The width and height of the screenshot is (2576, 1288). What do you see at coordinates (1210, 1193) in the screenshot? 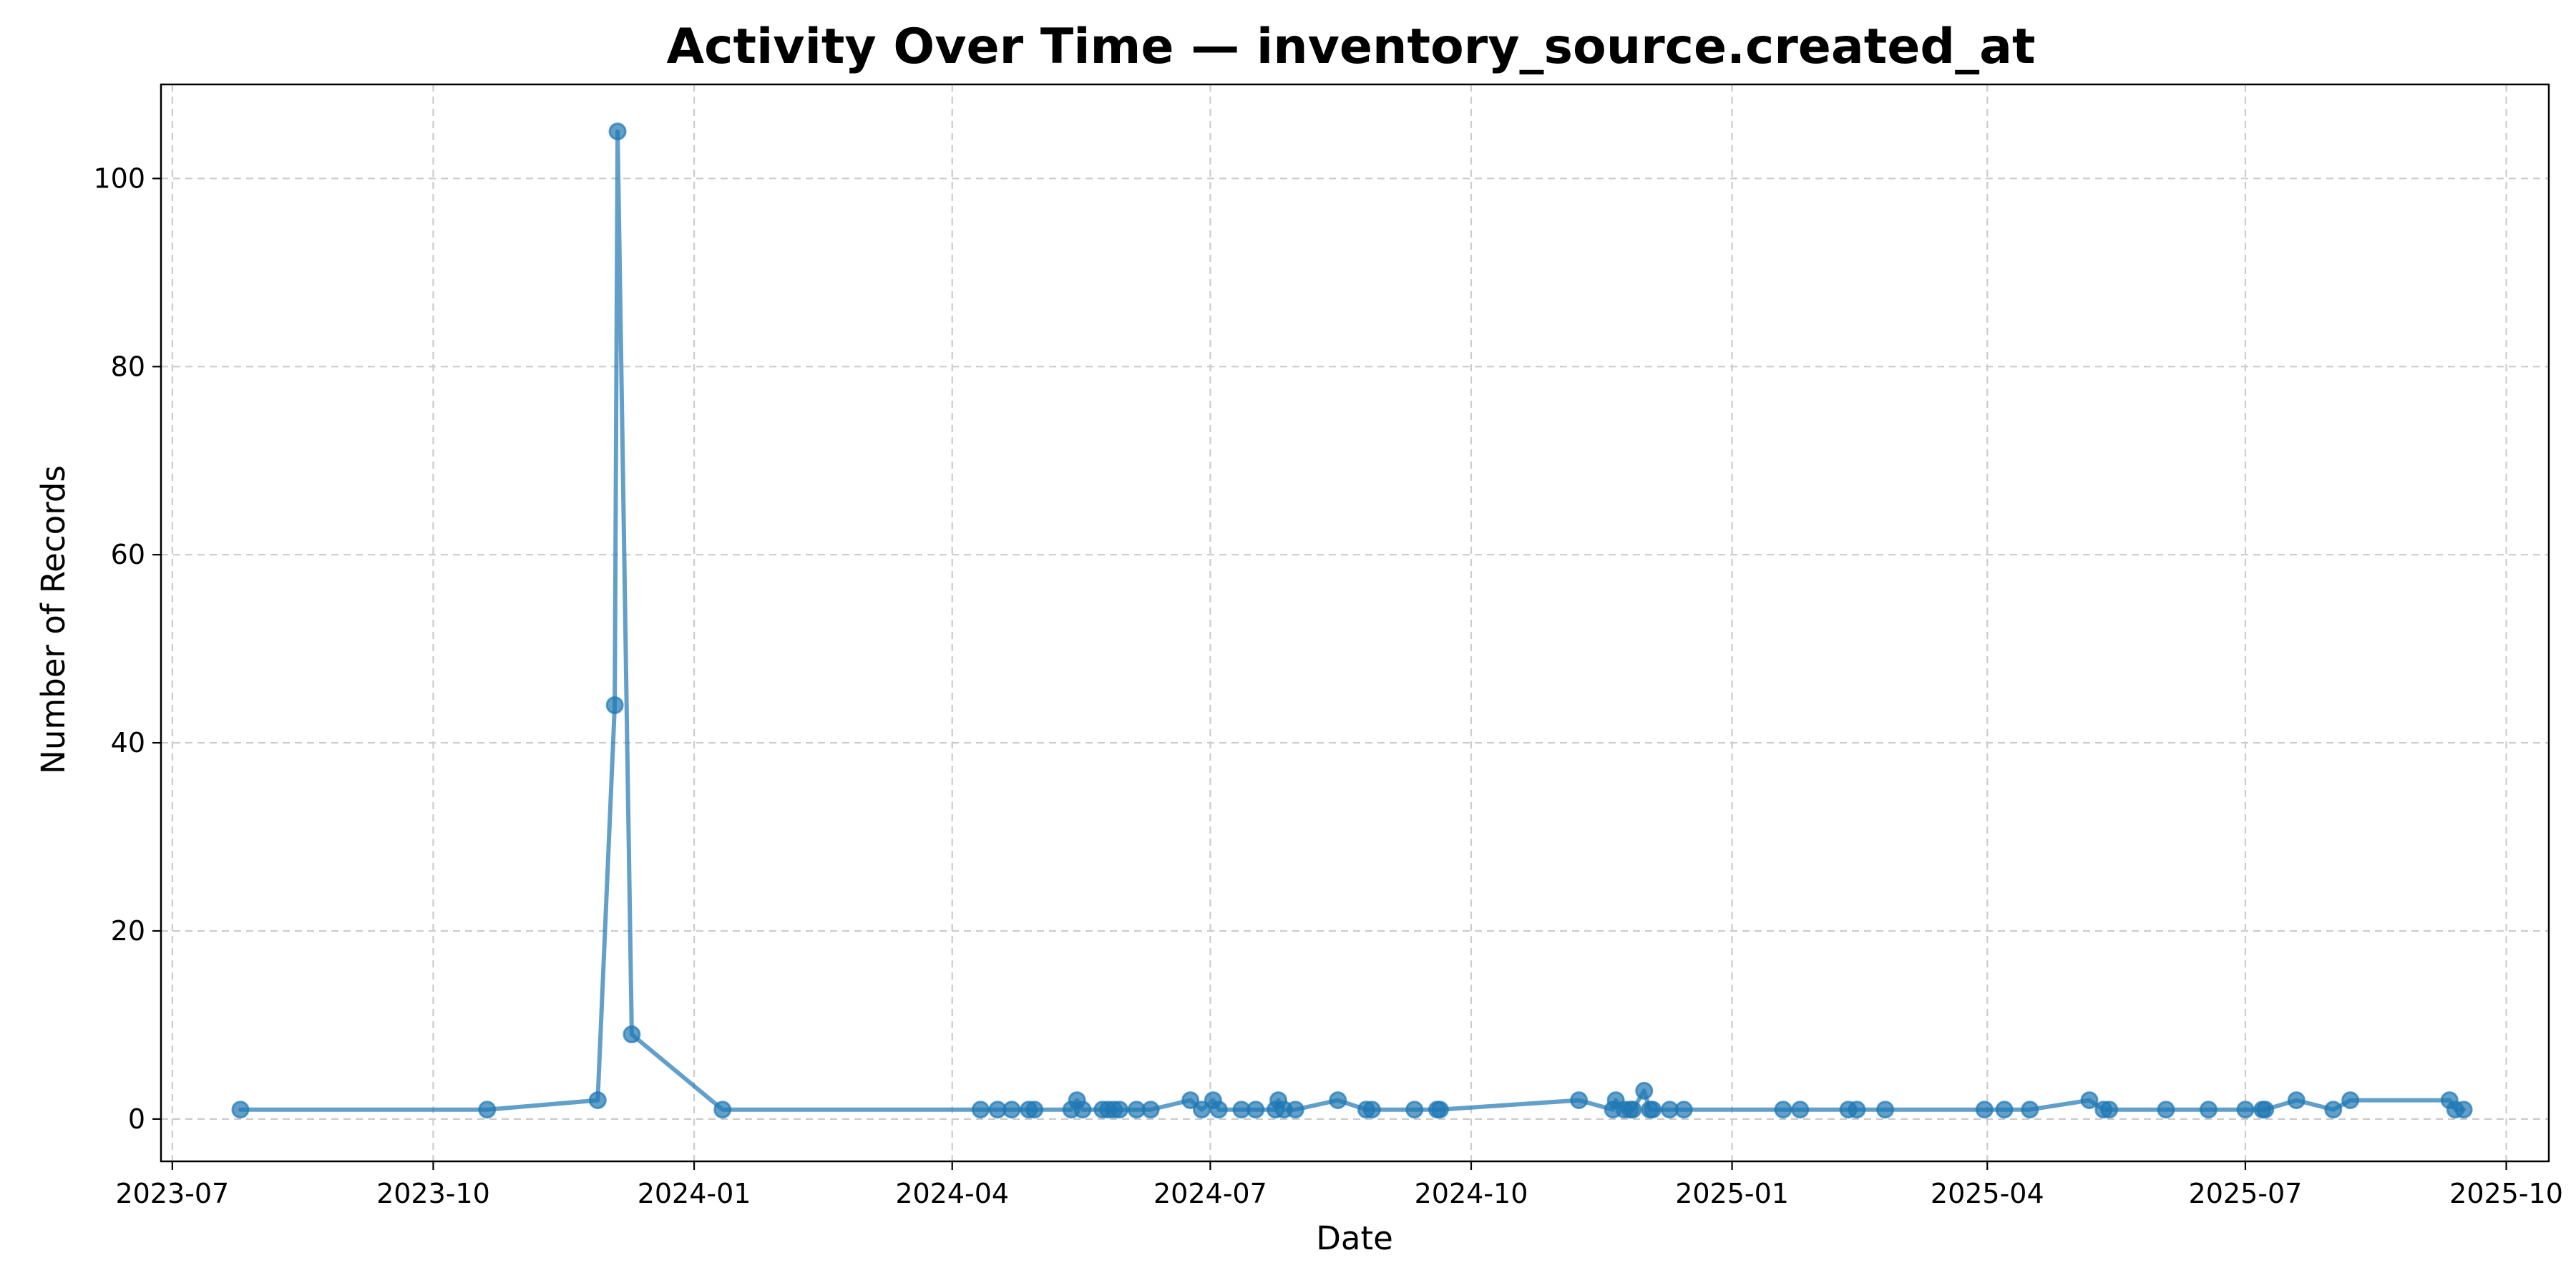
I see `x-tick-label: 2024-07` at bounding box center [1210, 1193].